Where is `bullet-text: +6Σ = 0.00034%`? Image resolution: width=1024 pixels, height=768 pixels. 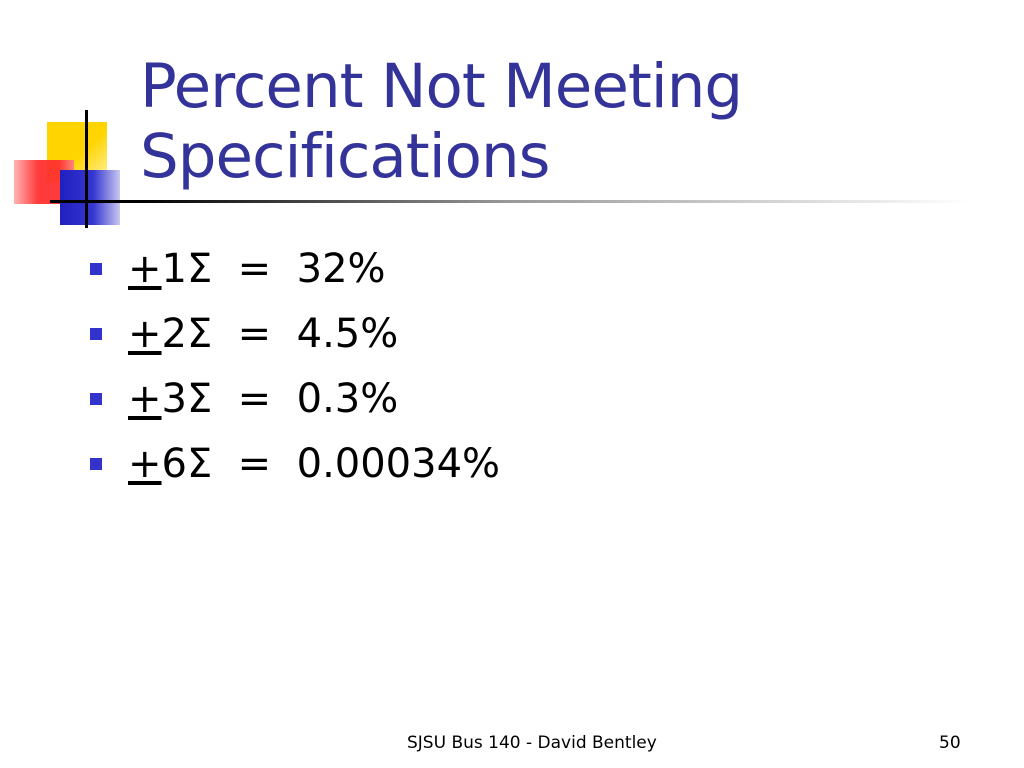 bullet-text: +6Σ = 0.00034% is located at coordinates (314, 464).